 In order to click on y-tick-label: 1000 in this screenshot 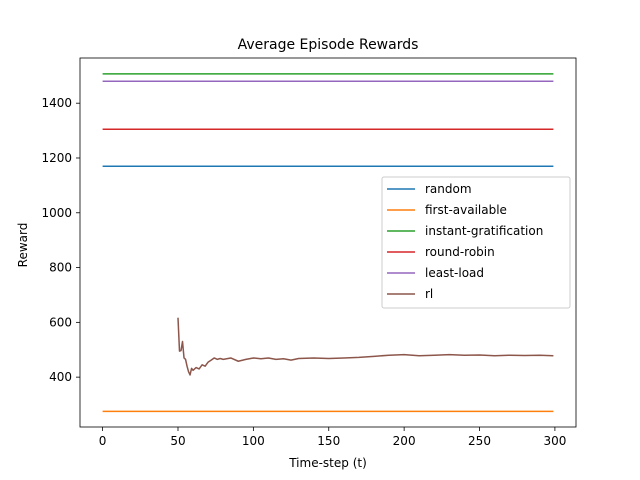, I will do `click(56, 213)`.